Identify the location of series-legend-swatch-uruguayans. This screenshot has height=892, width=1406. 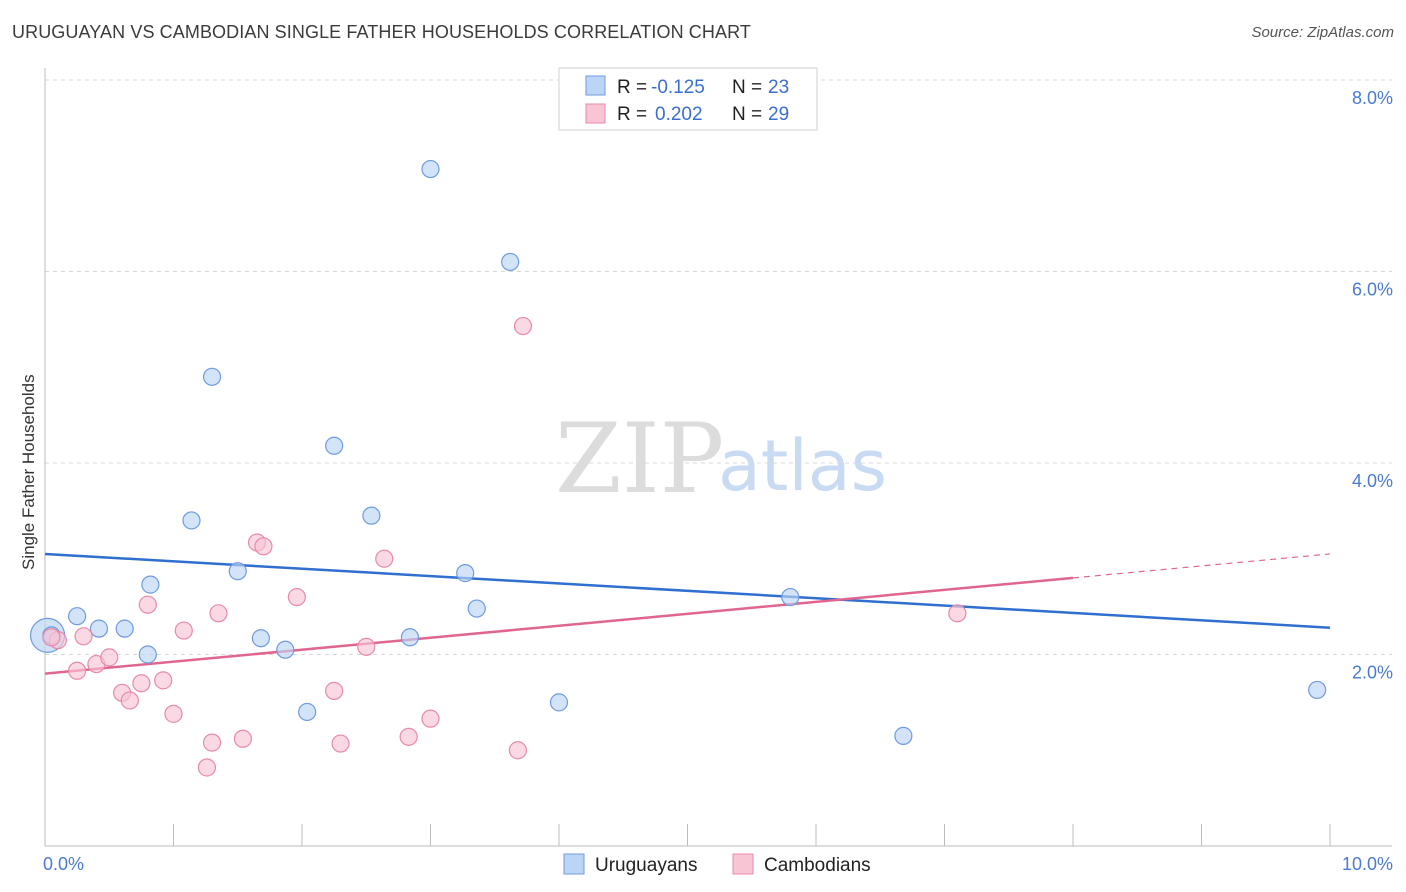
(574, 864).